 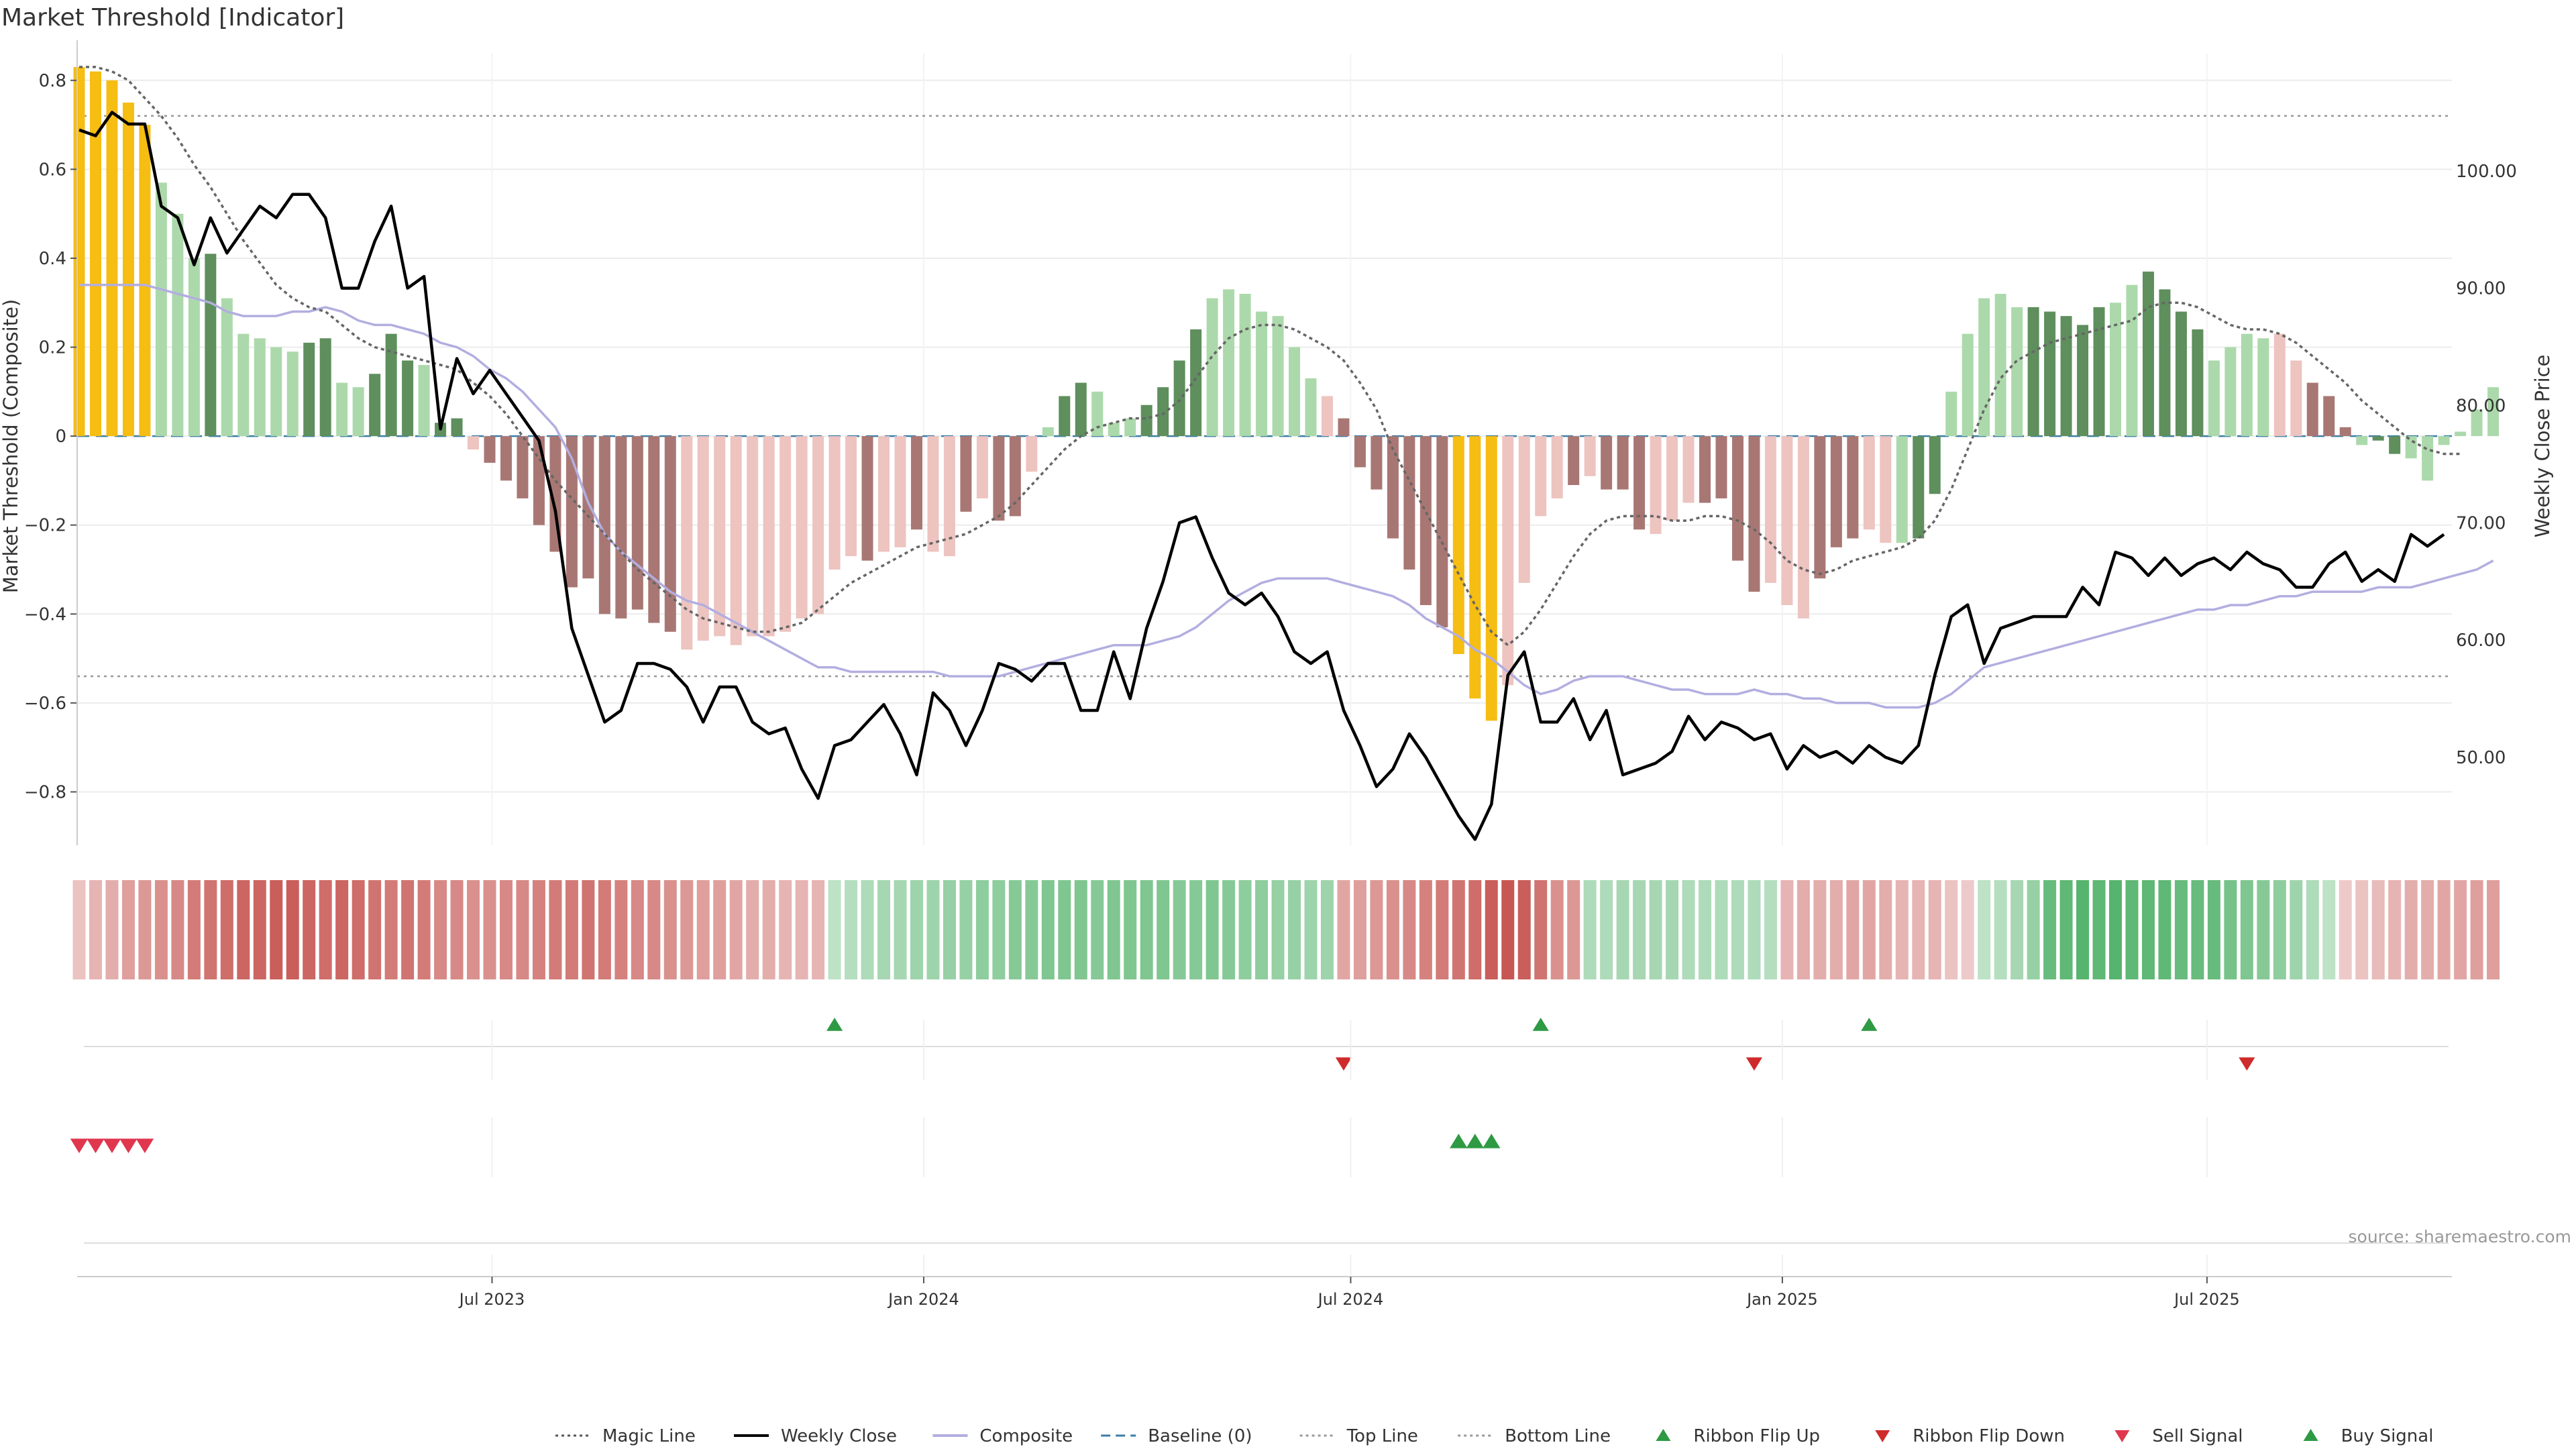 I want to click on y-tick-label-left: −0.8, so click(x=45, y=792).